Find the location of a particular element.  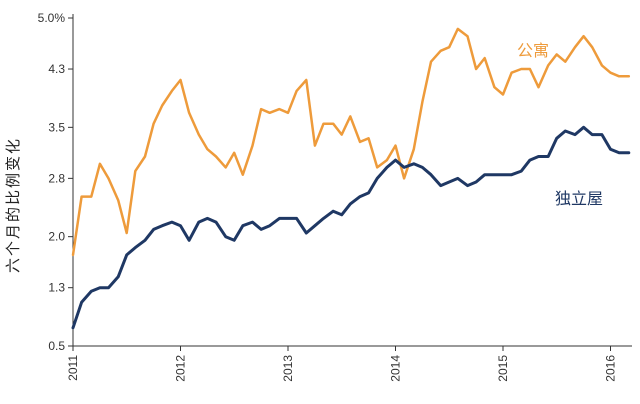

y-tick-label: 1.3 is located at coordinates (56, 288).